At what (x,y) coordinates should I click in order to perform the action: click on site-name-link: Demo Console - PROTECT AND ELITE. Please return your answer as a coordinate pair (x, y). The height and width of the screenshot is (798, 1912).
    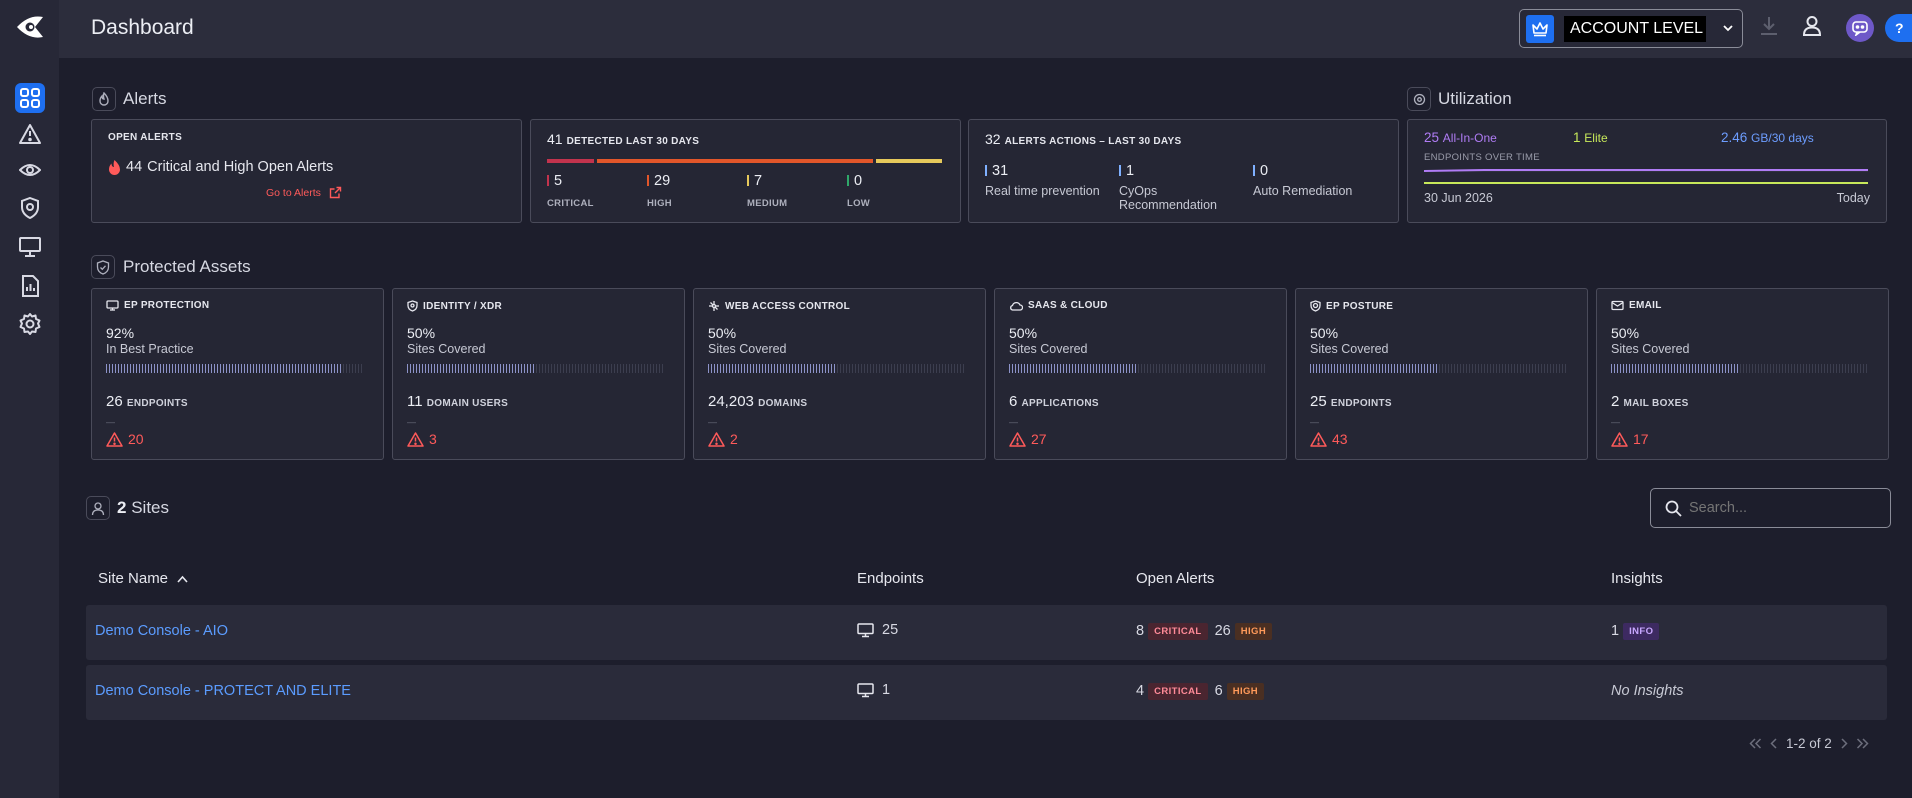
    Looking at the image, I should click on (223, 691).